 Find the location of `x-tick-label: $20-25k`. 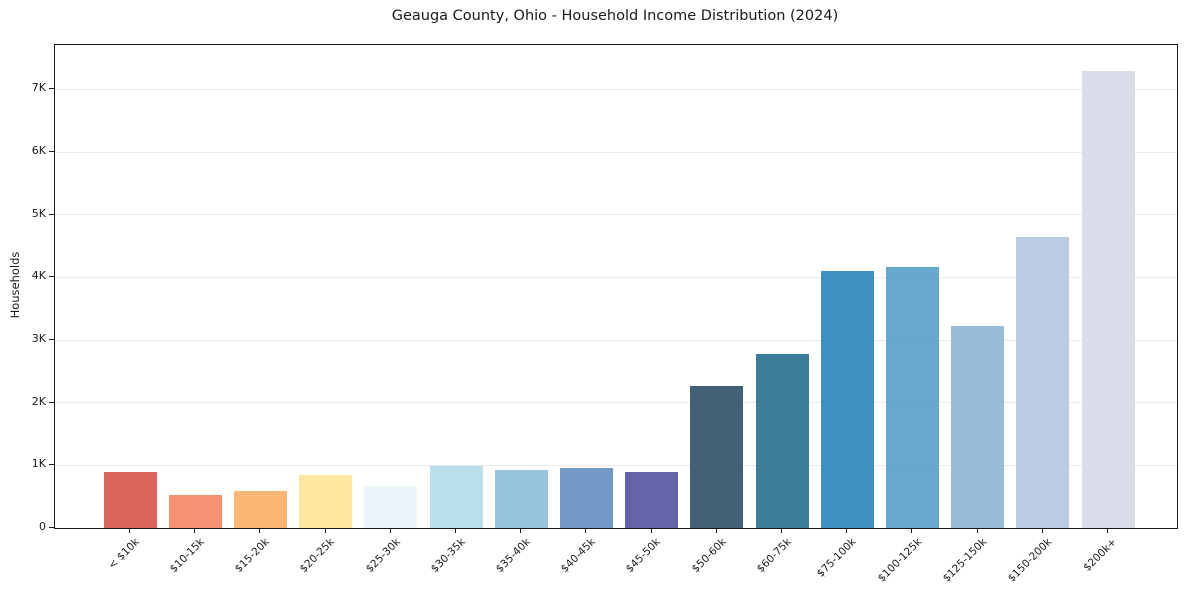

x-tick-label: $20-25k is located at coordinates (318, 556).